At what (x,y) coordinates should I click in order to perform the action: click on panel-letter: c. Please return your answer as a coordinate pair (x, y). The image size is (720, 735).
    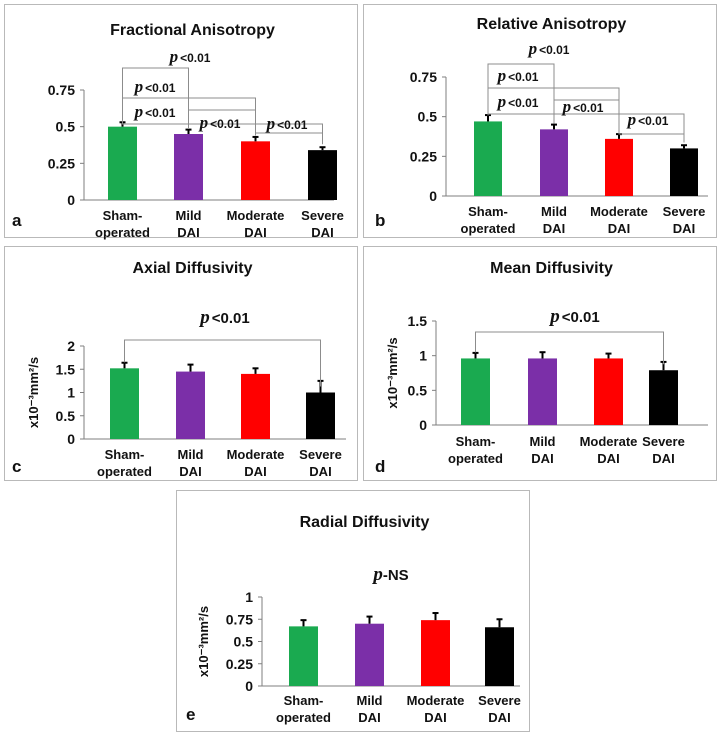
    Looking at the image, I should click on (16, 466).